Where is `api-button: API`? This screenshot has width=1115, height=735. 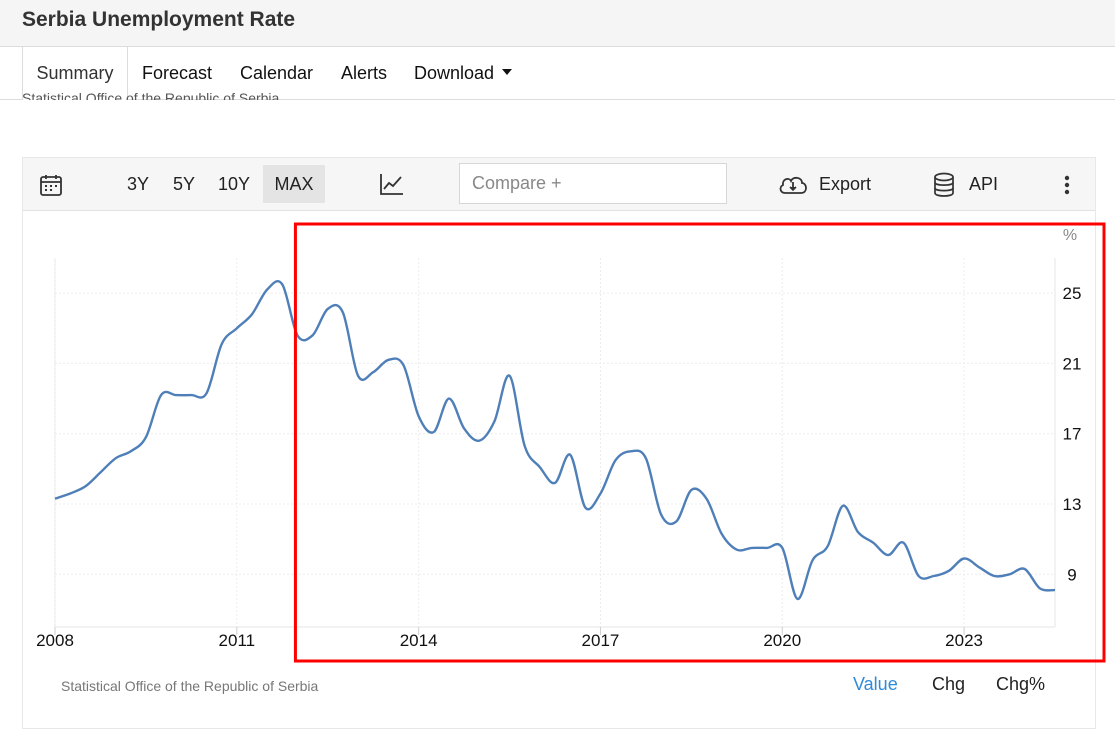 api-button: API is located at coordinates (983, 184).